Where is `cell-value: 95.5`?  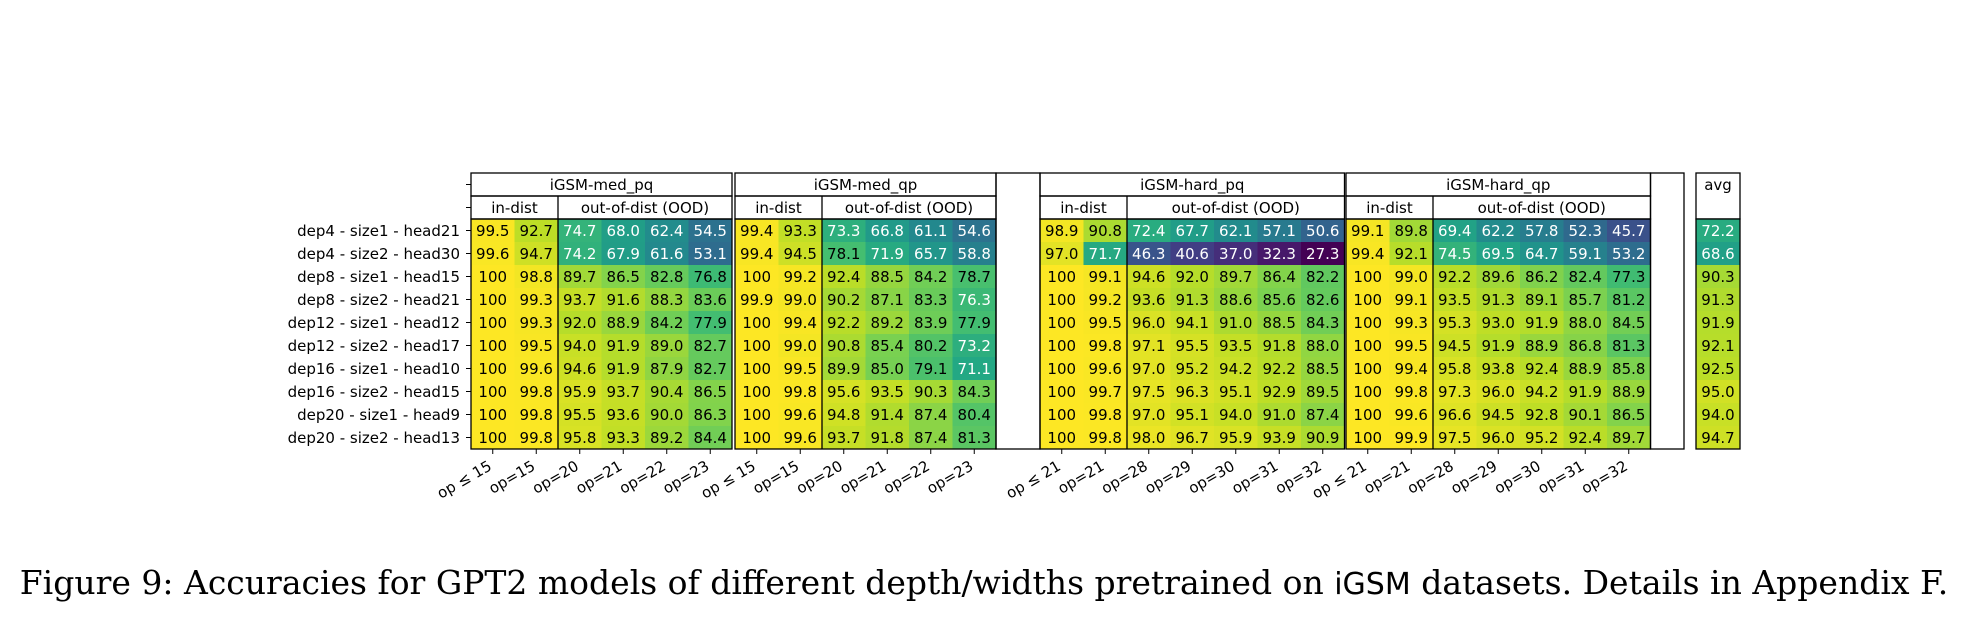 cell-value: 95.5 is located at coordinates (1192, 346).